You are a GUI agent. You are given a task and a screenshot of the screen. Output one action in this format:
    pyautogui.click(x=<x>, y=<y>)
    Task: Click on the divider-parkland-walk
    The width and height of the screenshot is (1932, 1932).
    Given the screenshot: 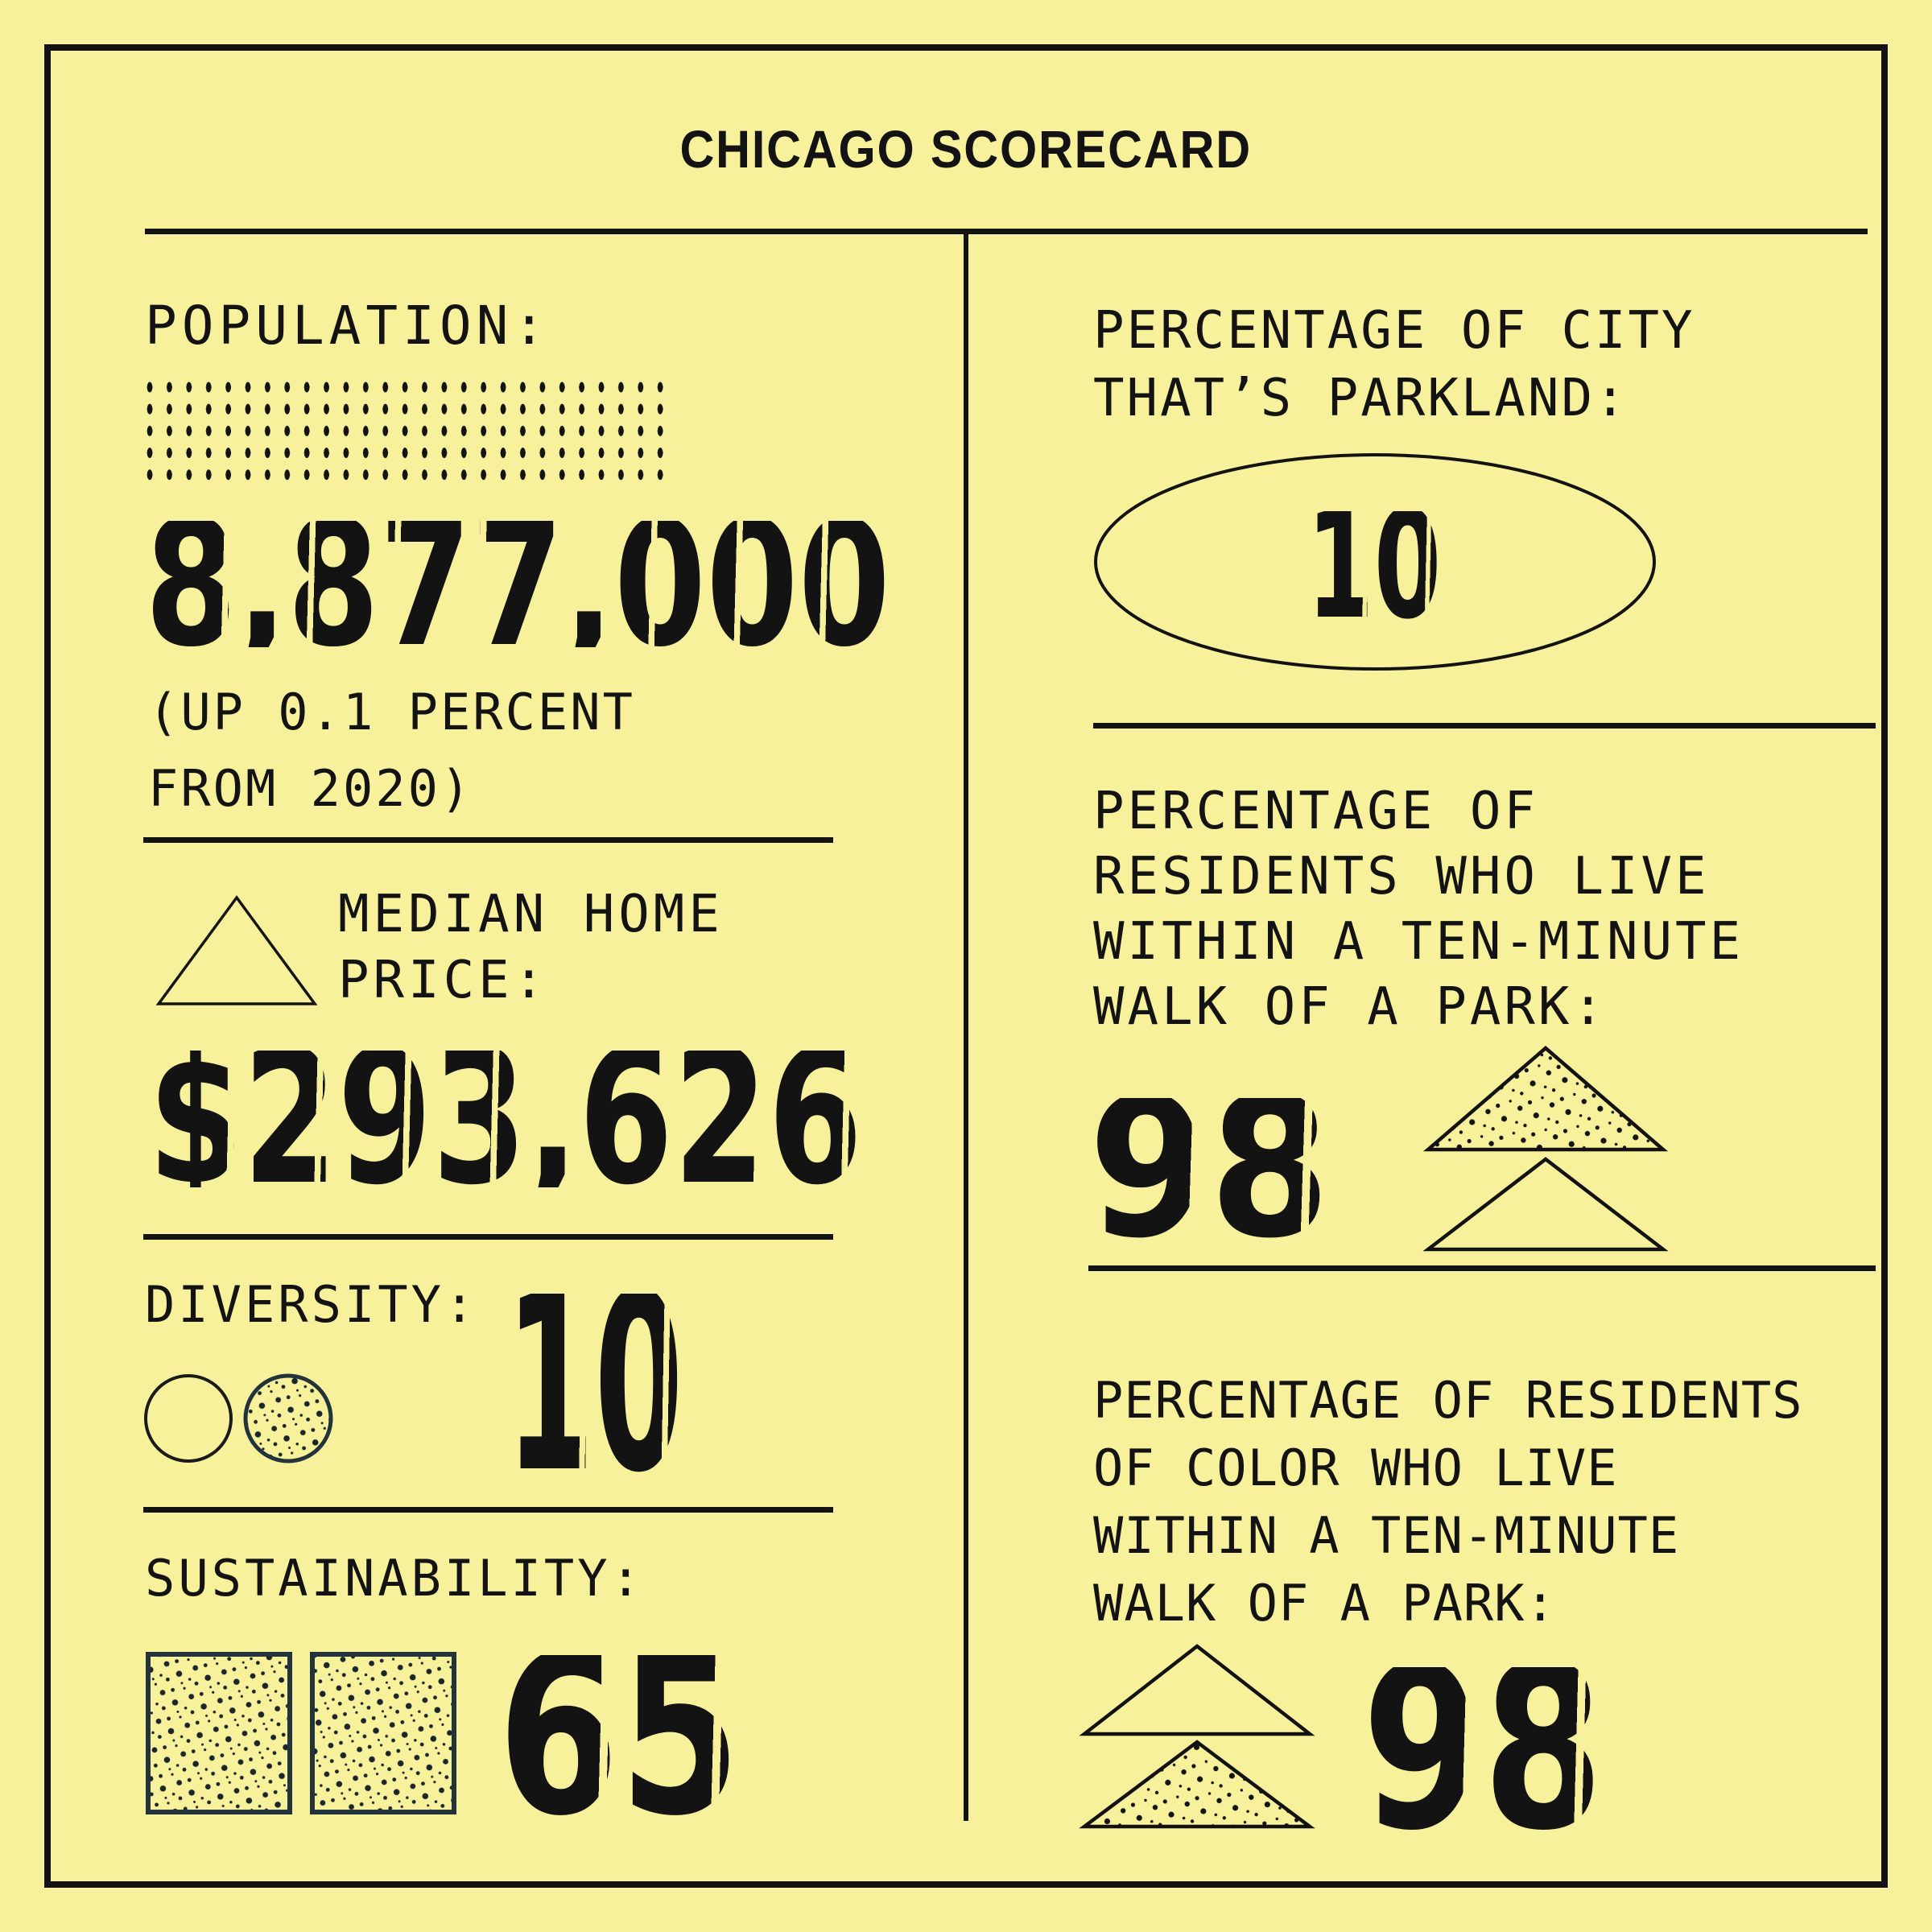 What is the action you would take?
    pyautogui.click(x=1484, y=726)
    